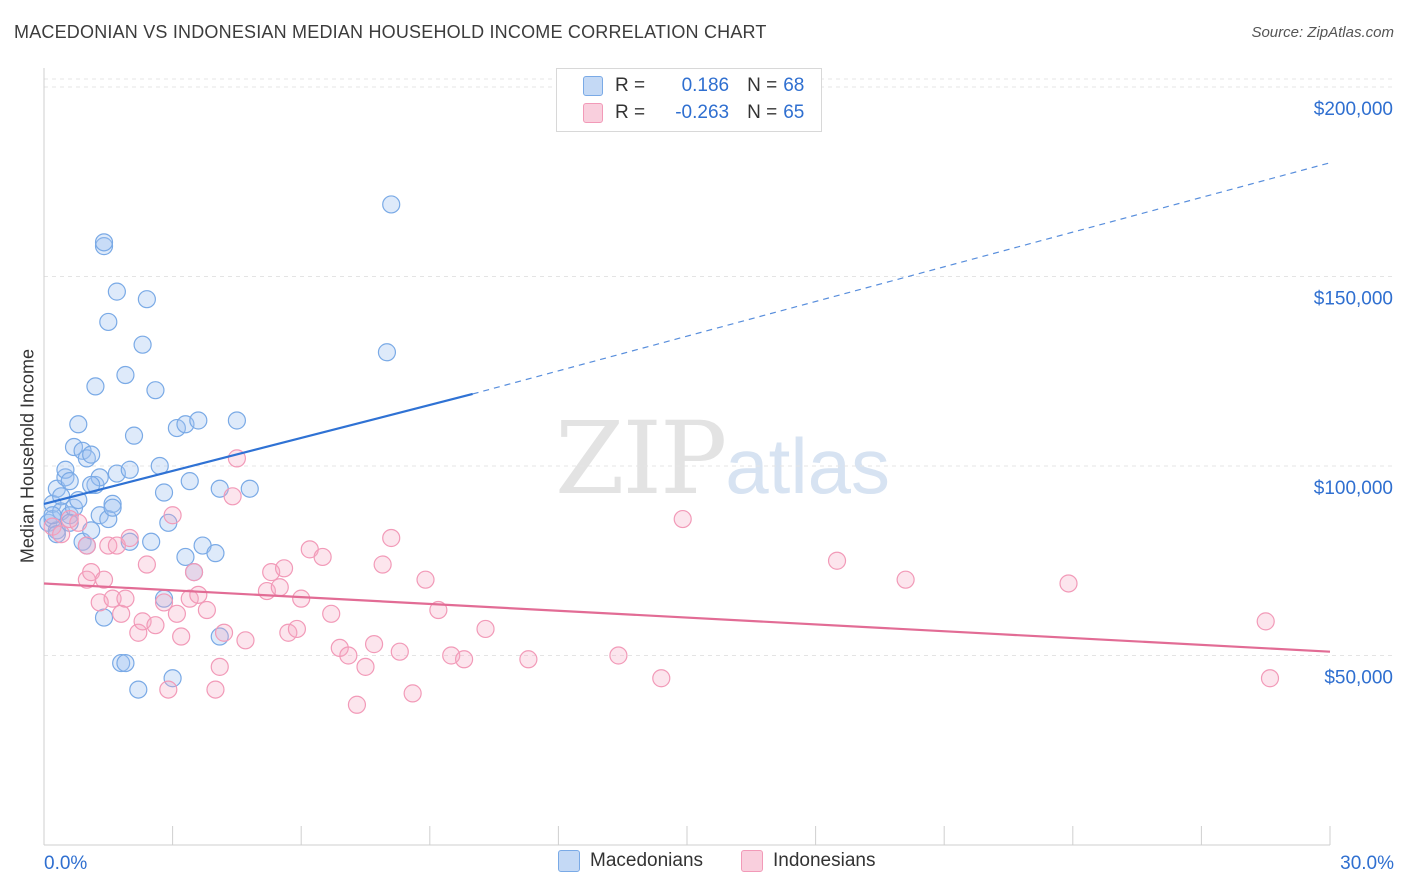  I want to click on bottom-legend-macedonians: Macedonians, so click(630, 861).